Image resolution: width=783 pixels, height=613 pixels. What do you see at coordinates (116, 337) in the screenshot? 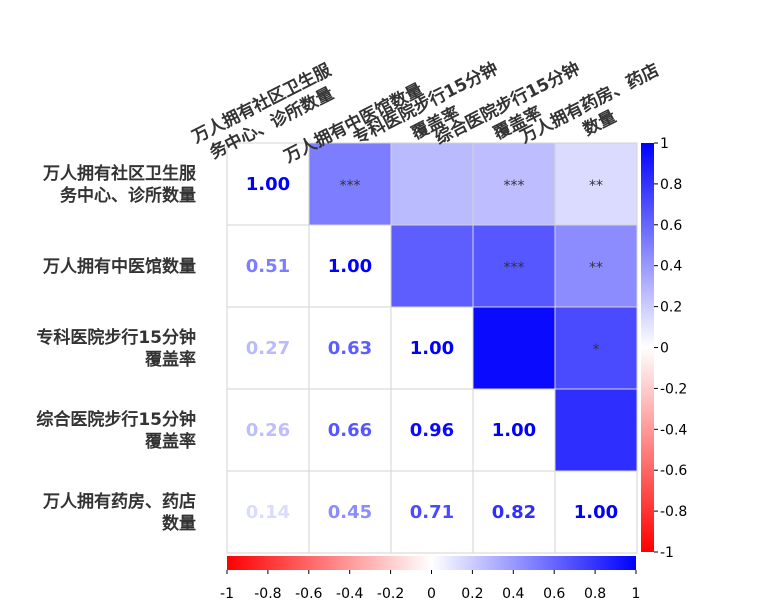
I see `row-label: 专科医院步行15分钟` at bounding box center [116, 337].